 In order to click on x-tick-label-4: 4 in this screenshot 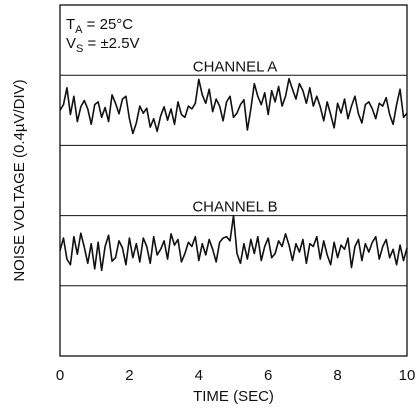, I will do `click(199, 375)`.